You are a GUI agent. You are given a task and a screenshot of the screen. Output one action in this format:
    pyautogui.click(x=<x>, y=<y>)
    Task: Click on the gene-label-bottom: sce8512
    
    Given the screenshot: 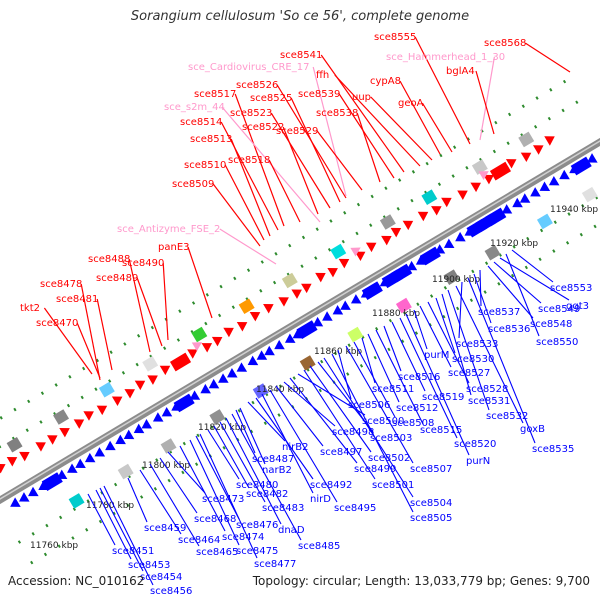 What is the action you would take?
    pyautogui.click(x=417, y=408)
    